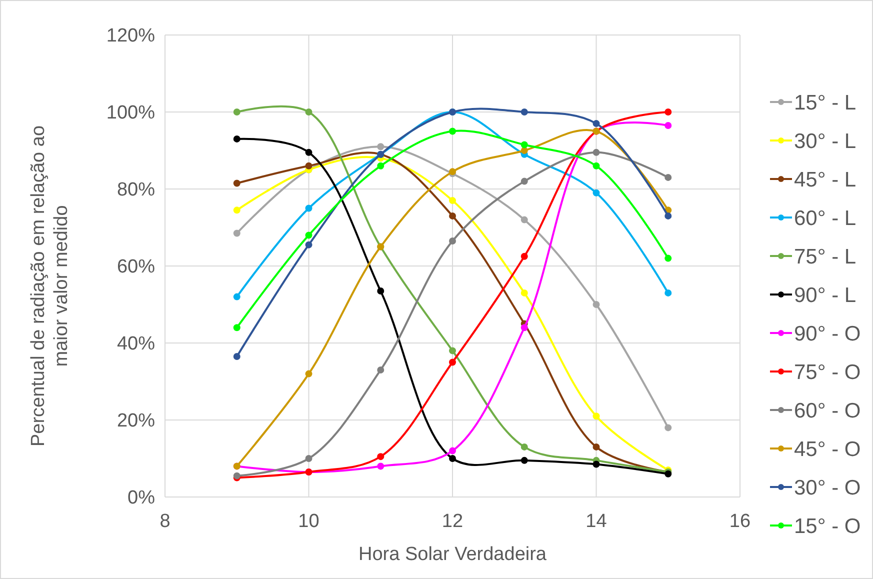  I want to click on x-tick-label: 16, so click(740, 521).